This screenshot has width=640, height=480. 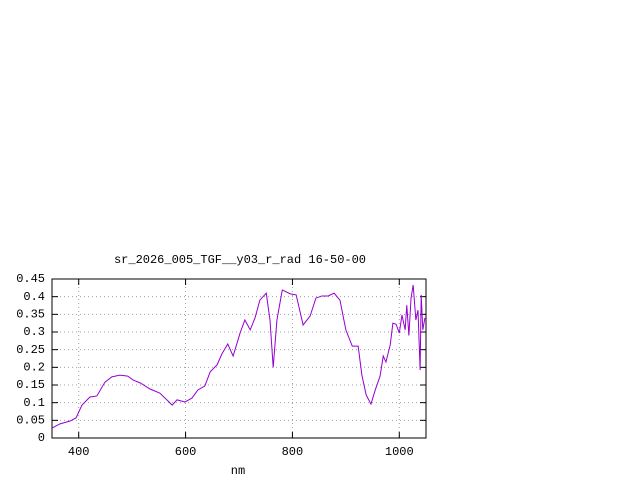 What do you see at coordinates (240, 260) in the screenshot?
I see `chart-title: sr_2026_005_TGF__y03_r_rad 16-50-00` at bounding box center [240, 260].